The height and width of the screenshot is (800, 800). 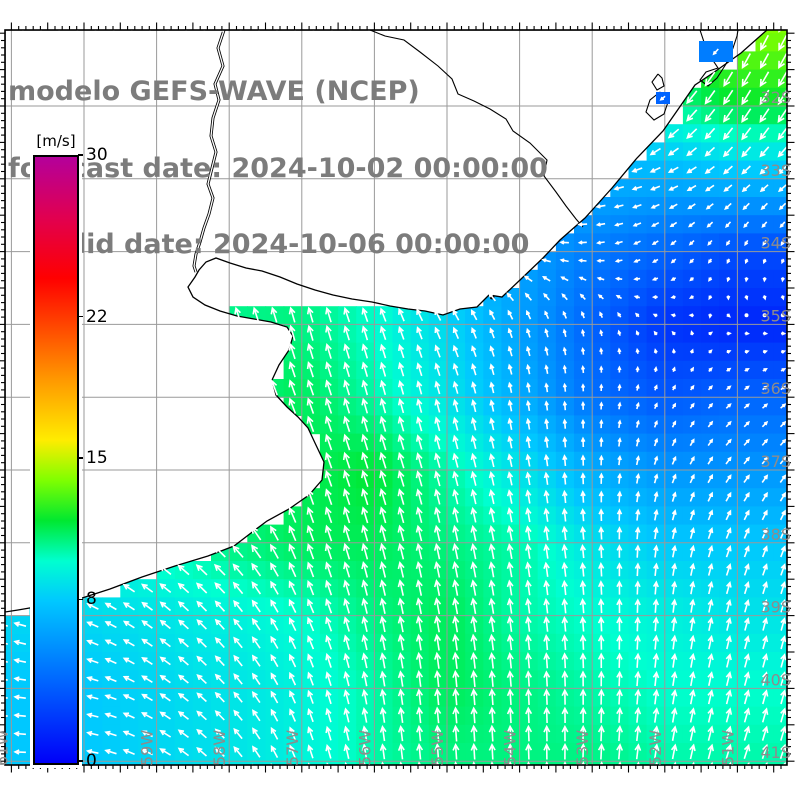 I want to click on colorbar-unit-label: [m/s], so click(x=56, y=141).